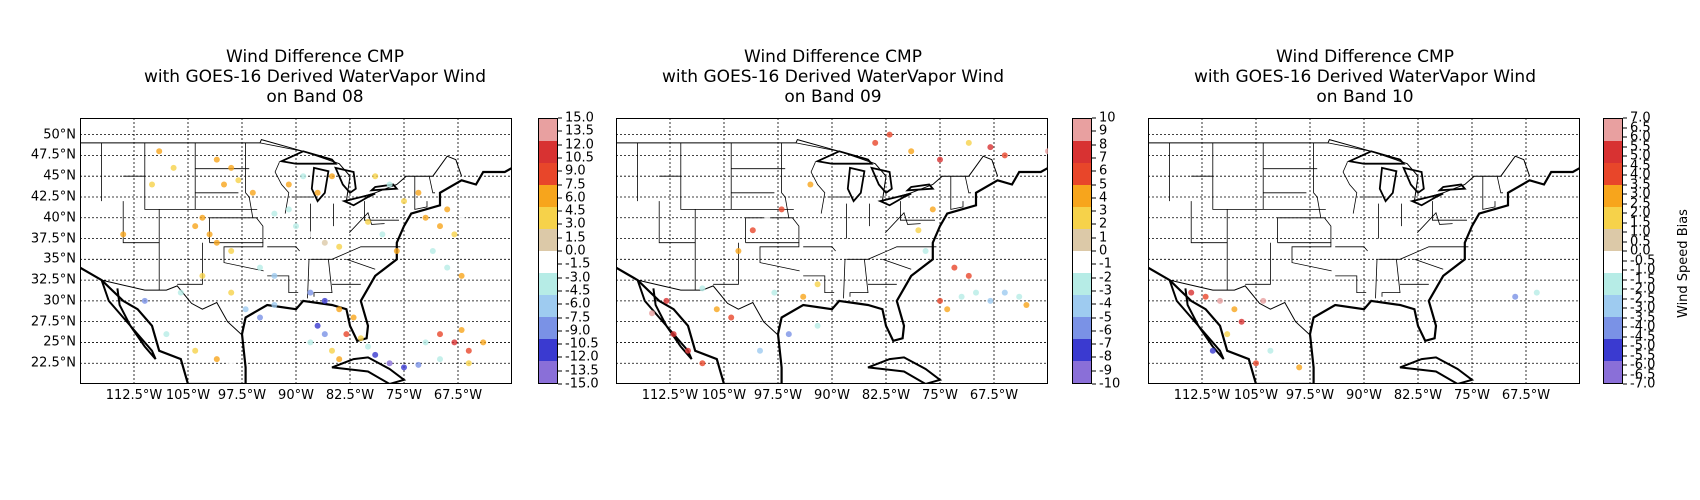 This screenshot has height=500, width=1700. I want to click on colorbar-tick-label: 15.0, so click(576, 118).